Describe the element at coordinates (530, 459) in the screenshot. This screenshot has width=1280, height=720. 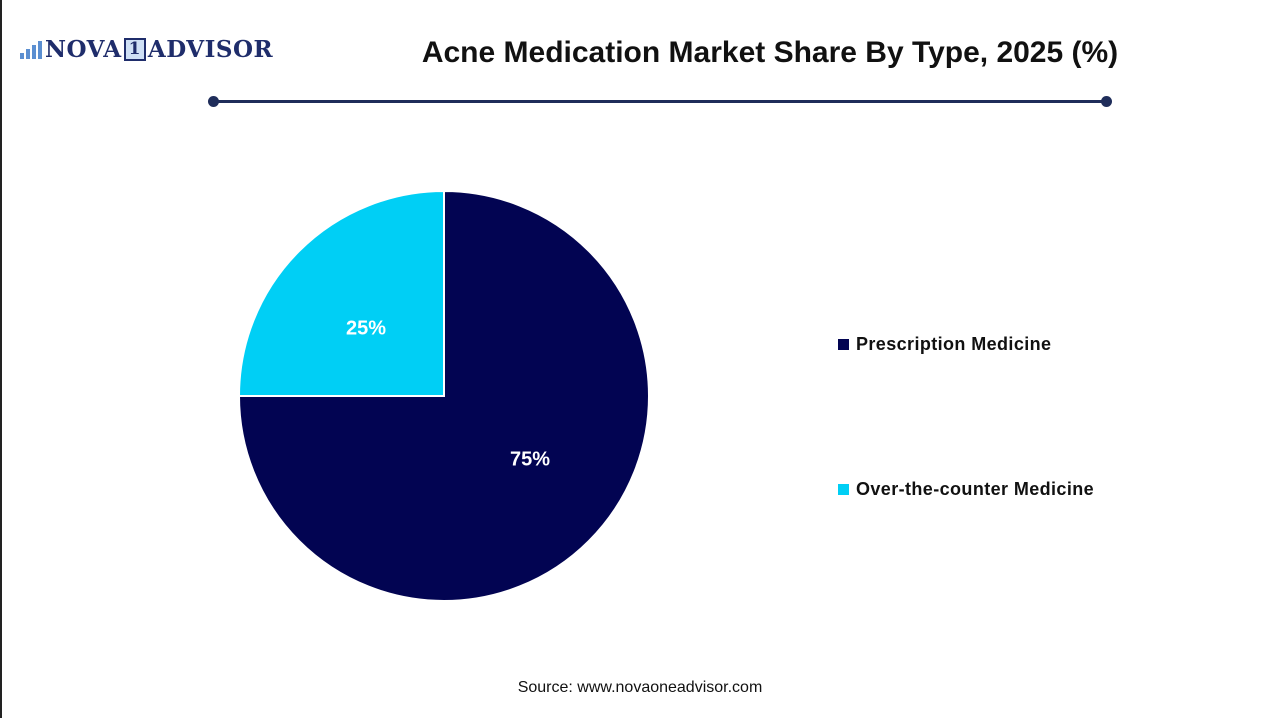
I see `slice-label-prescription: 75%` at that location.